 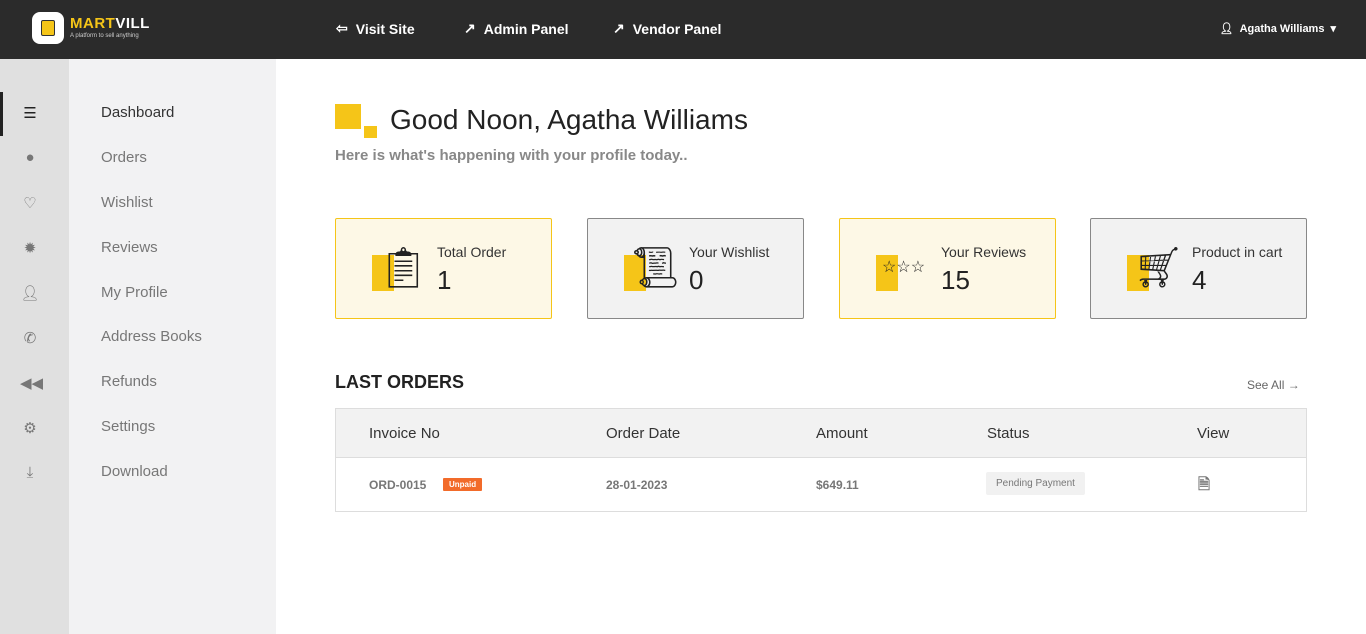 I want to click on shopping-bag-icon, so click(x=48, y=28).